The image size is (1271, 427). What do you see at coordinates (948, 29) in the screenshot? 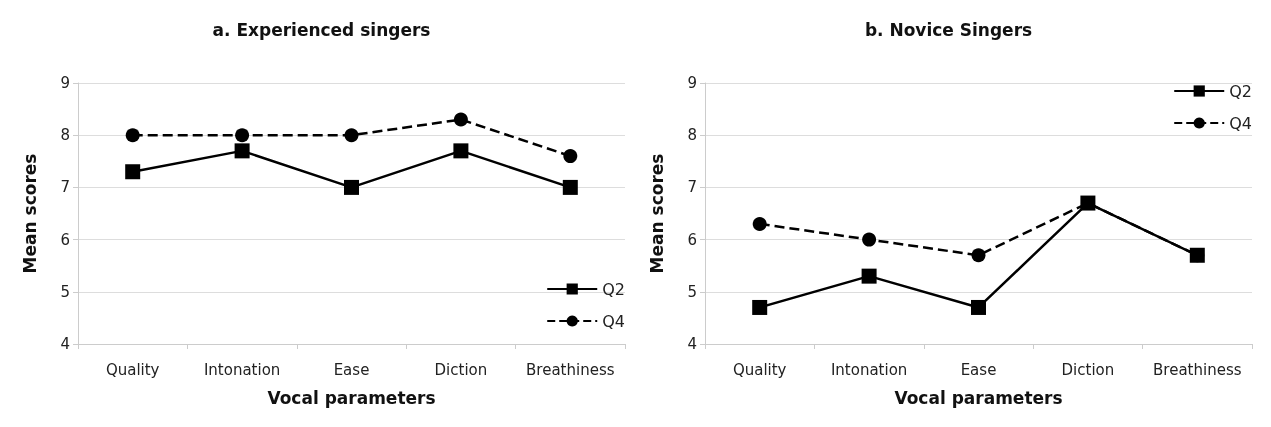
I see `chart-title: b. Novice Singers` at bounding box center [948, 29].